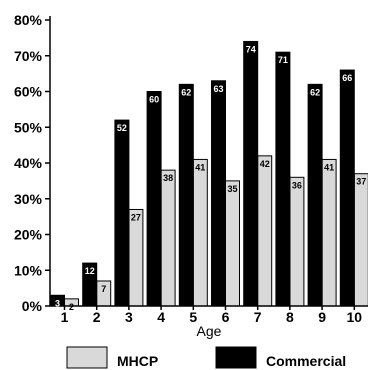  I want to click on data-label-commercial-age-3: 52, so click(122, 128).